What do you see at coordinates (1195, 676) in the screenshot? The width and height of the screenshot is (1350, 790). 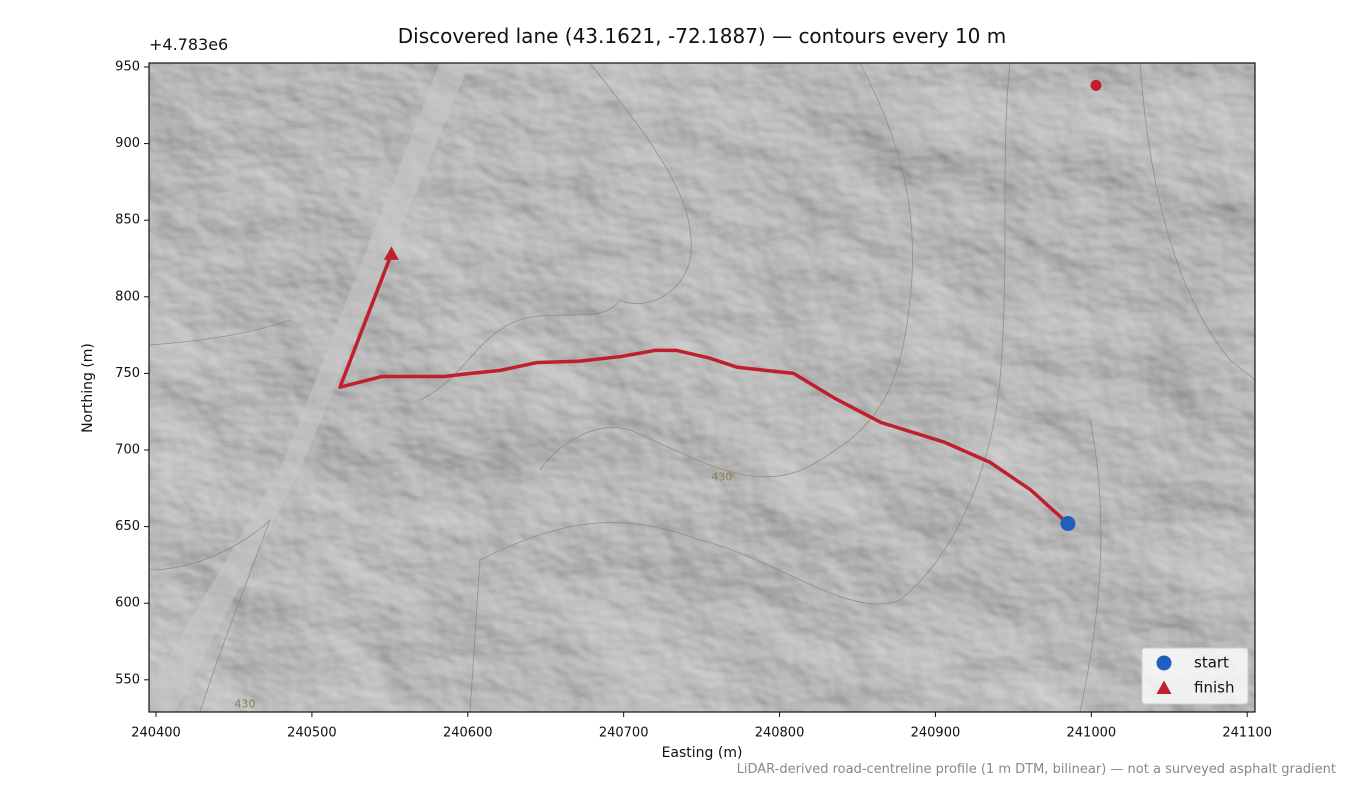 I see `legend: start finish` at bounding box center [1195, 676].